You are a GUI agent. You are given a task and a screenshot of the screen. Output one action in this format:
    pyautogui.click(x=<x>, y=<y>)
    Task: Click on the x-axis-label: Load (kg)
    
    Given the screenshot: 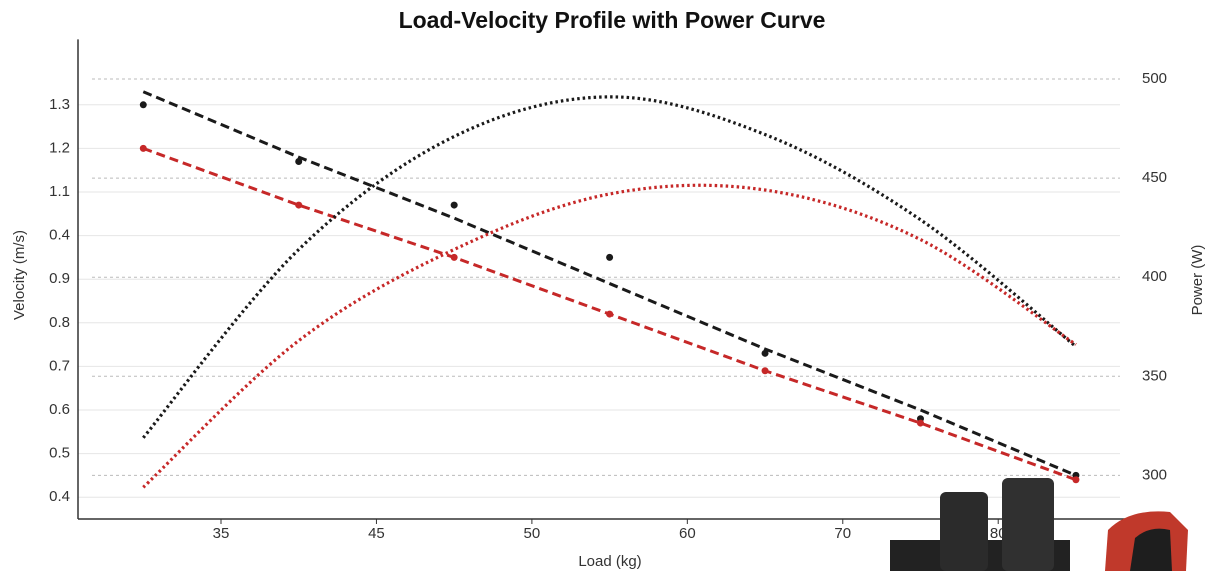 What is the action you would take?
    pyautogui.click(x=609, y=561)
    